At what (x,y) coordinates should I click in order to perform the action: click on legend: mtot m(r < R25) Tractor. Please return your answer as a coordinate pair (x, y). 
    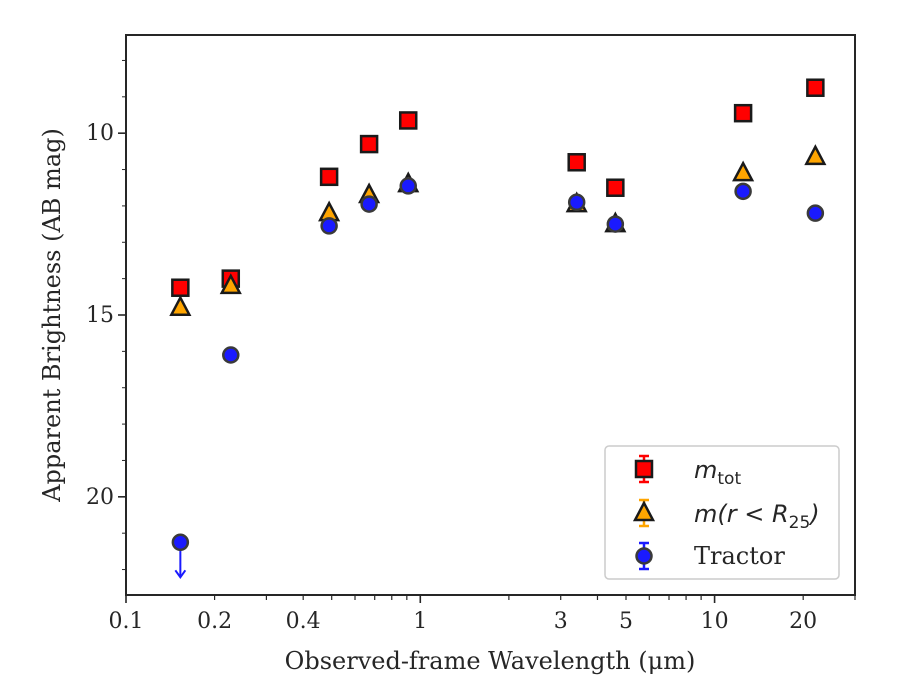
    Looking at the image, I should click on (722, 512).